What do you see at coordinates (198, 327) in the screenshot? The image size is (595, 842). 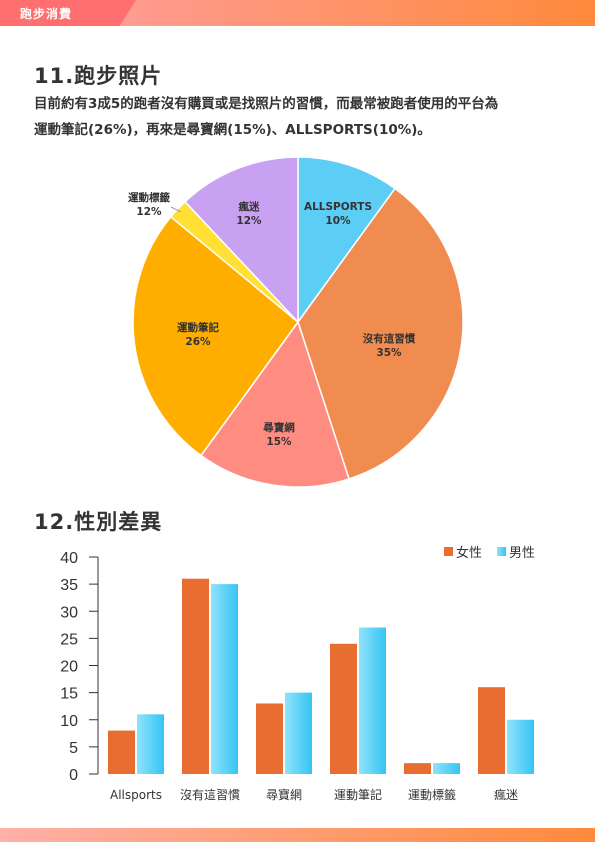 I see `pie-label-3: 運動筆記` at bounding box center [198, 327].